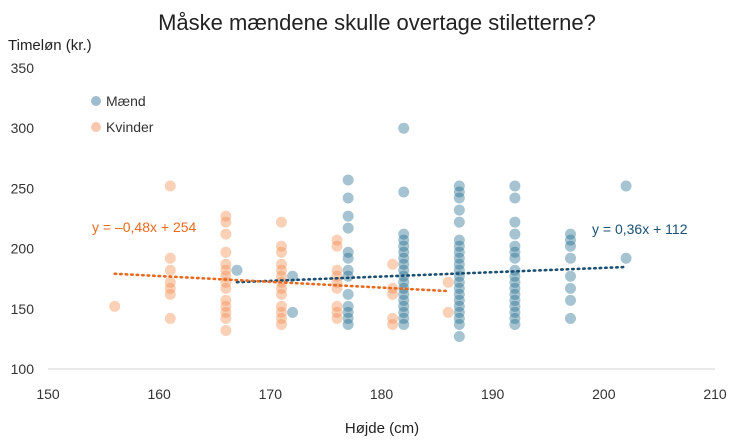 The image size is (745, 448). Describe the element at coordinates (23, 68) in the screenshot. I see `y-tick-label: 350` at that location.